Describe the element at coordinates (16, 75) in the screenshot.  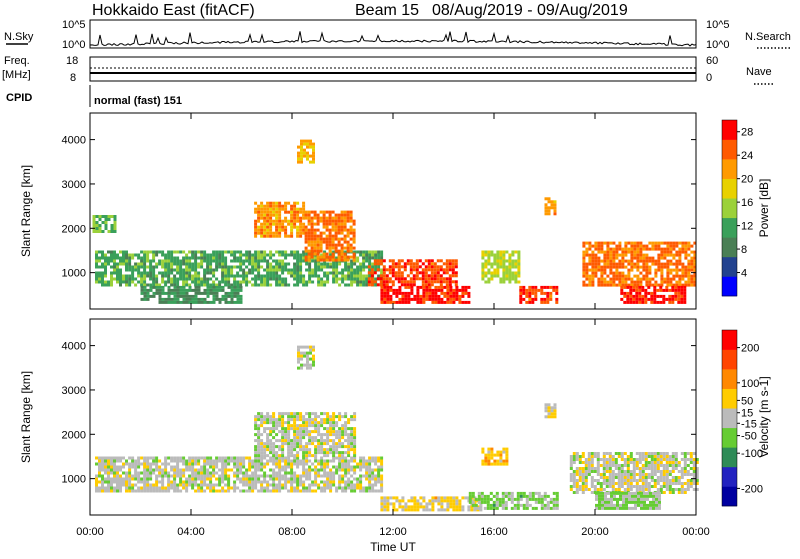
I see `freq-unit: [MHz]` at that location.